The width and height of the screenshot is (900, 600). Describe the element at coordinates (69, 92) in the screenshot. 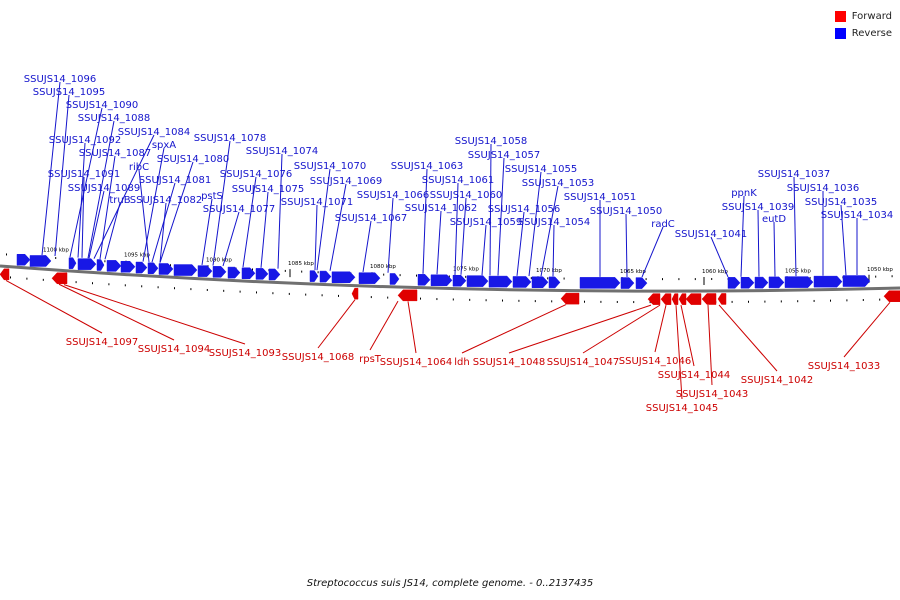

I see `label-ssujs14-1095: SSUJS14_1095` at that location.